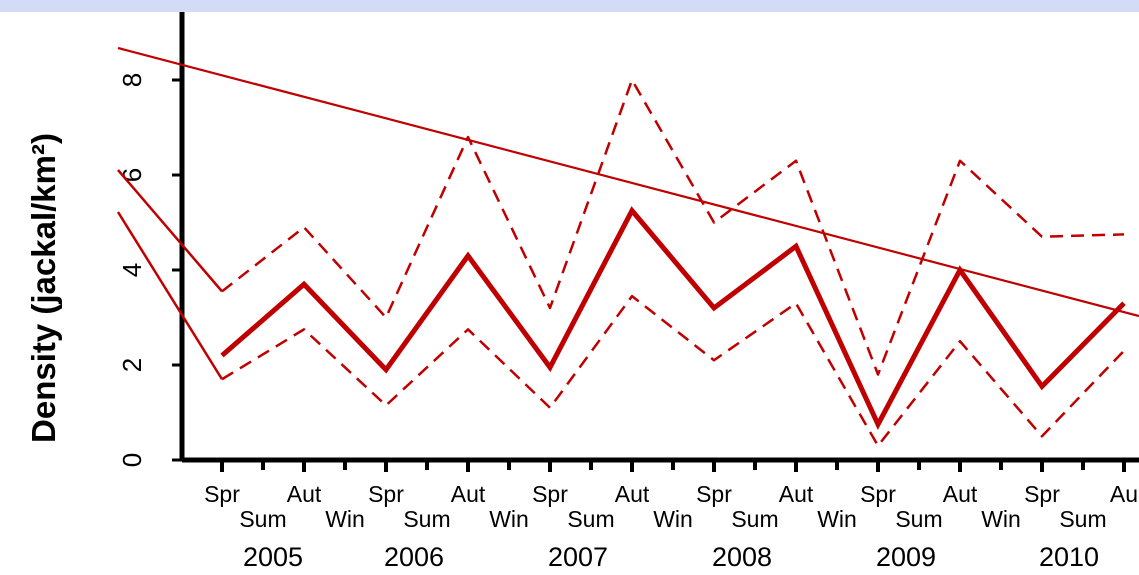  What do you see at coordinates (414, 557) in the screenshot?
I see `x-year-label: 2006` at bounding box center [414, 557].